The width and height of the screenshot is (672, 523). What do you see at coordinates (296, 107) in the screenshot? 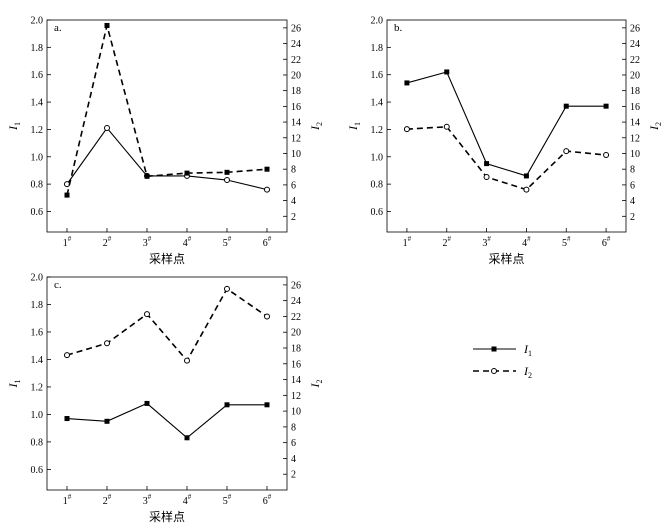
I see `y2-tick-label: 16` at bounding box center [296, 107].